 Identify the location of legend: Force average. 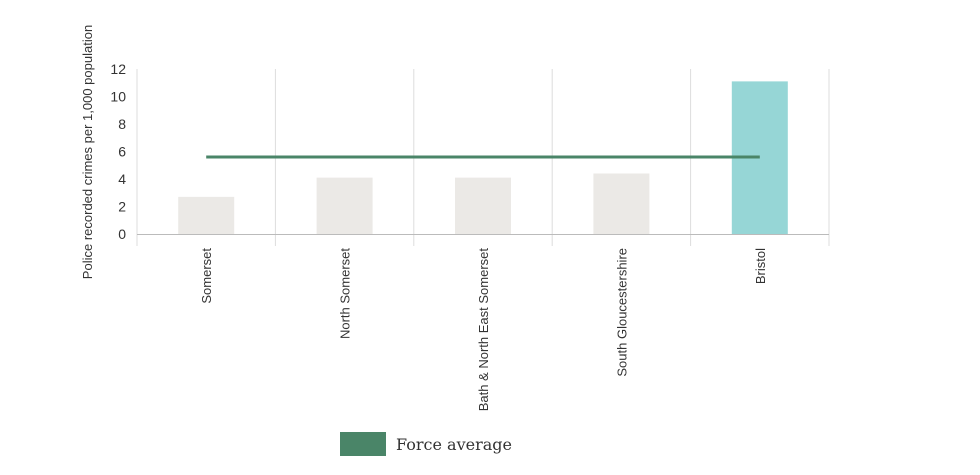
(426, 444).